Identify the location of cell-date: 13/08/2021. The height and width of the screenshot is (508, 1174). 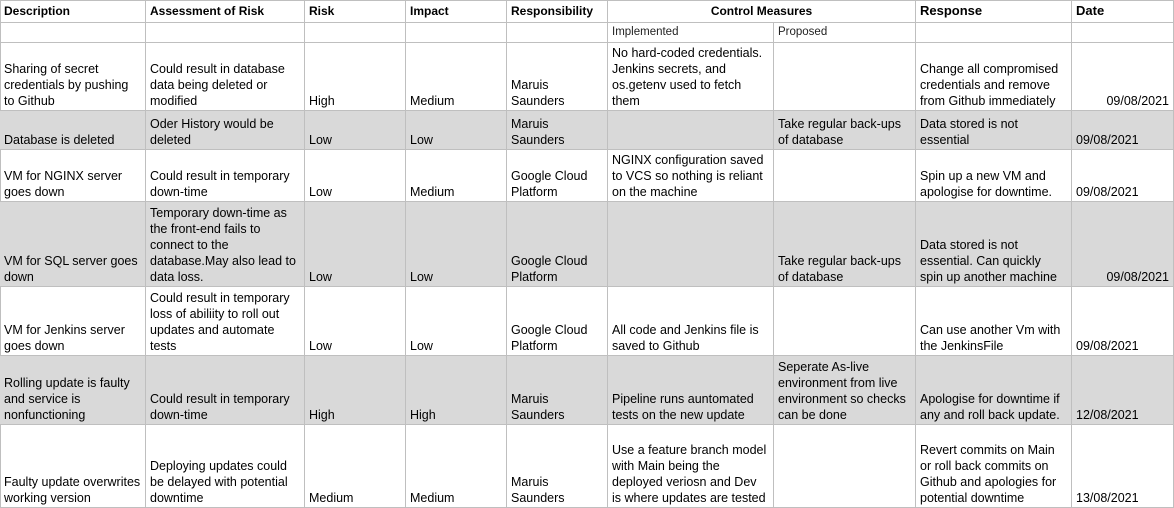
(1123, 466).